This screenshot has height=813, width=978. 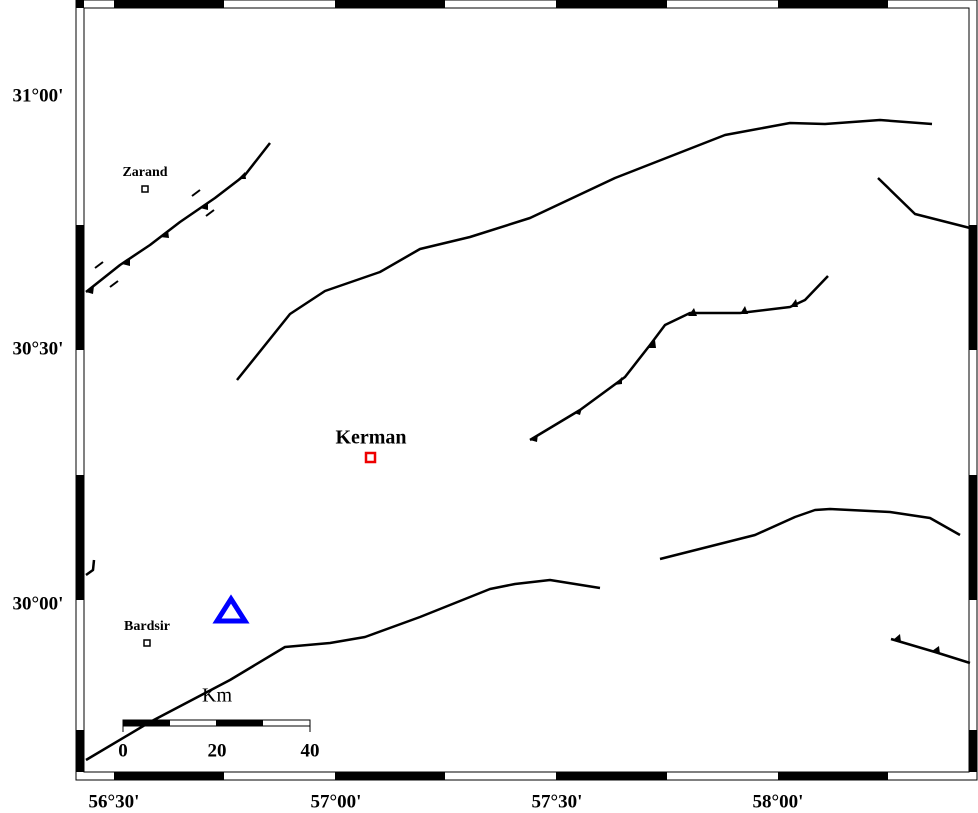 I want to click on station-marker, so click(x=231, y=609).